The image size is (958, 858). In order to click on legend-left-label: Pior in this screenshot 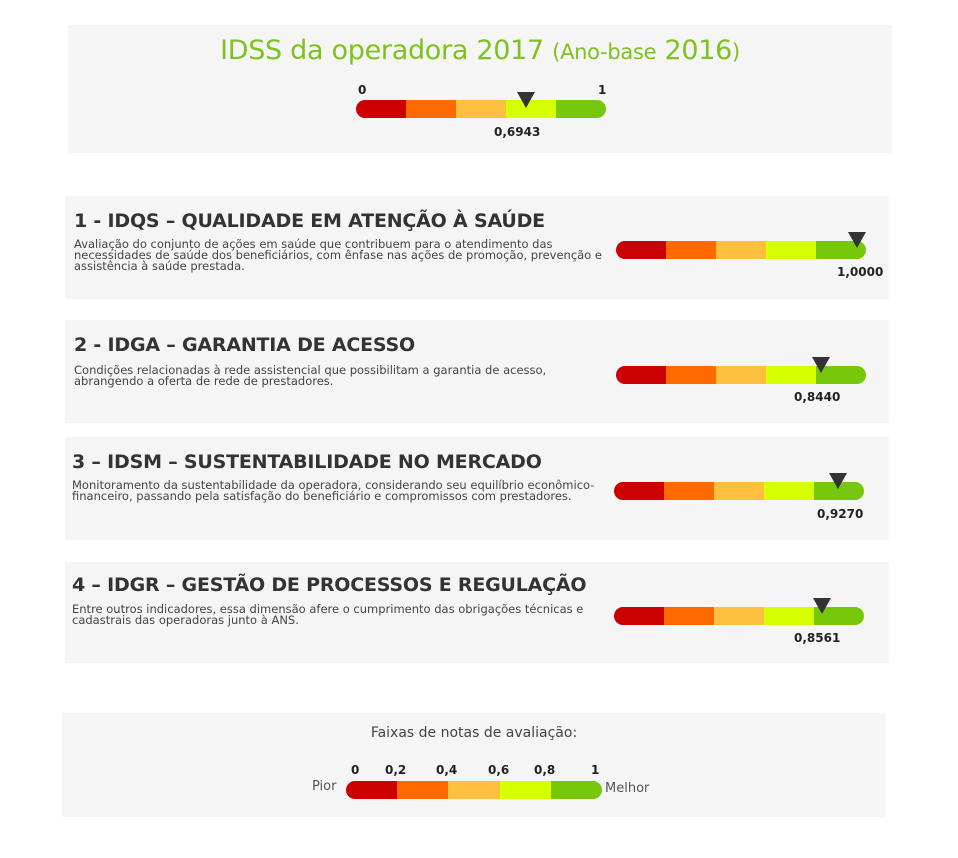, I will do `click(324, 786)`.